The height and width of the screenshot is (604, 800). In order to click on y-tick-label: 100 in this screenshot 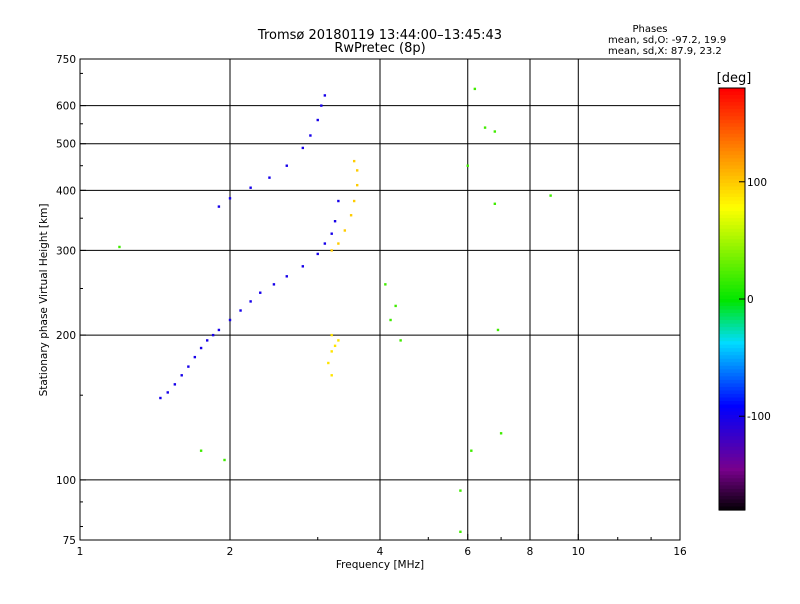, I will do `click(66, 481)`.